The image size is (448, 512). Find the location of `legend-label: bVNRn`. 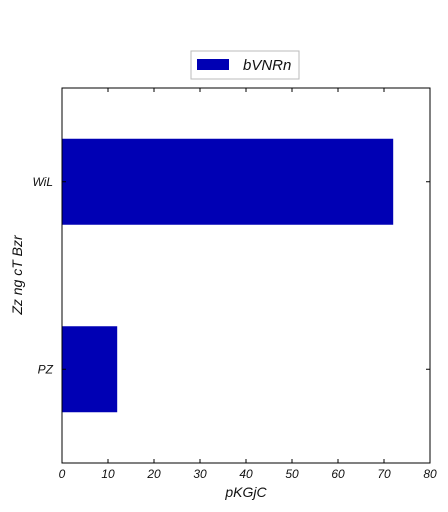

legend-label: bVNRn is located at coordinates (267, 65).